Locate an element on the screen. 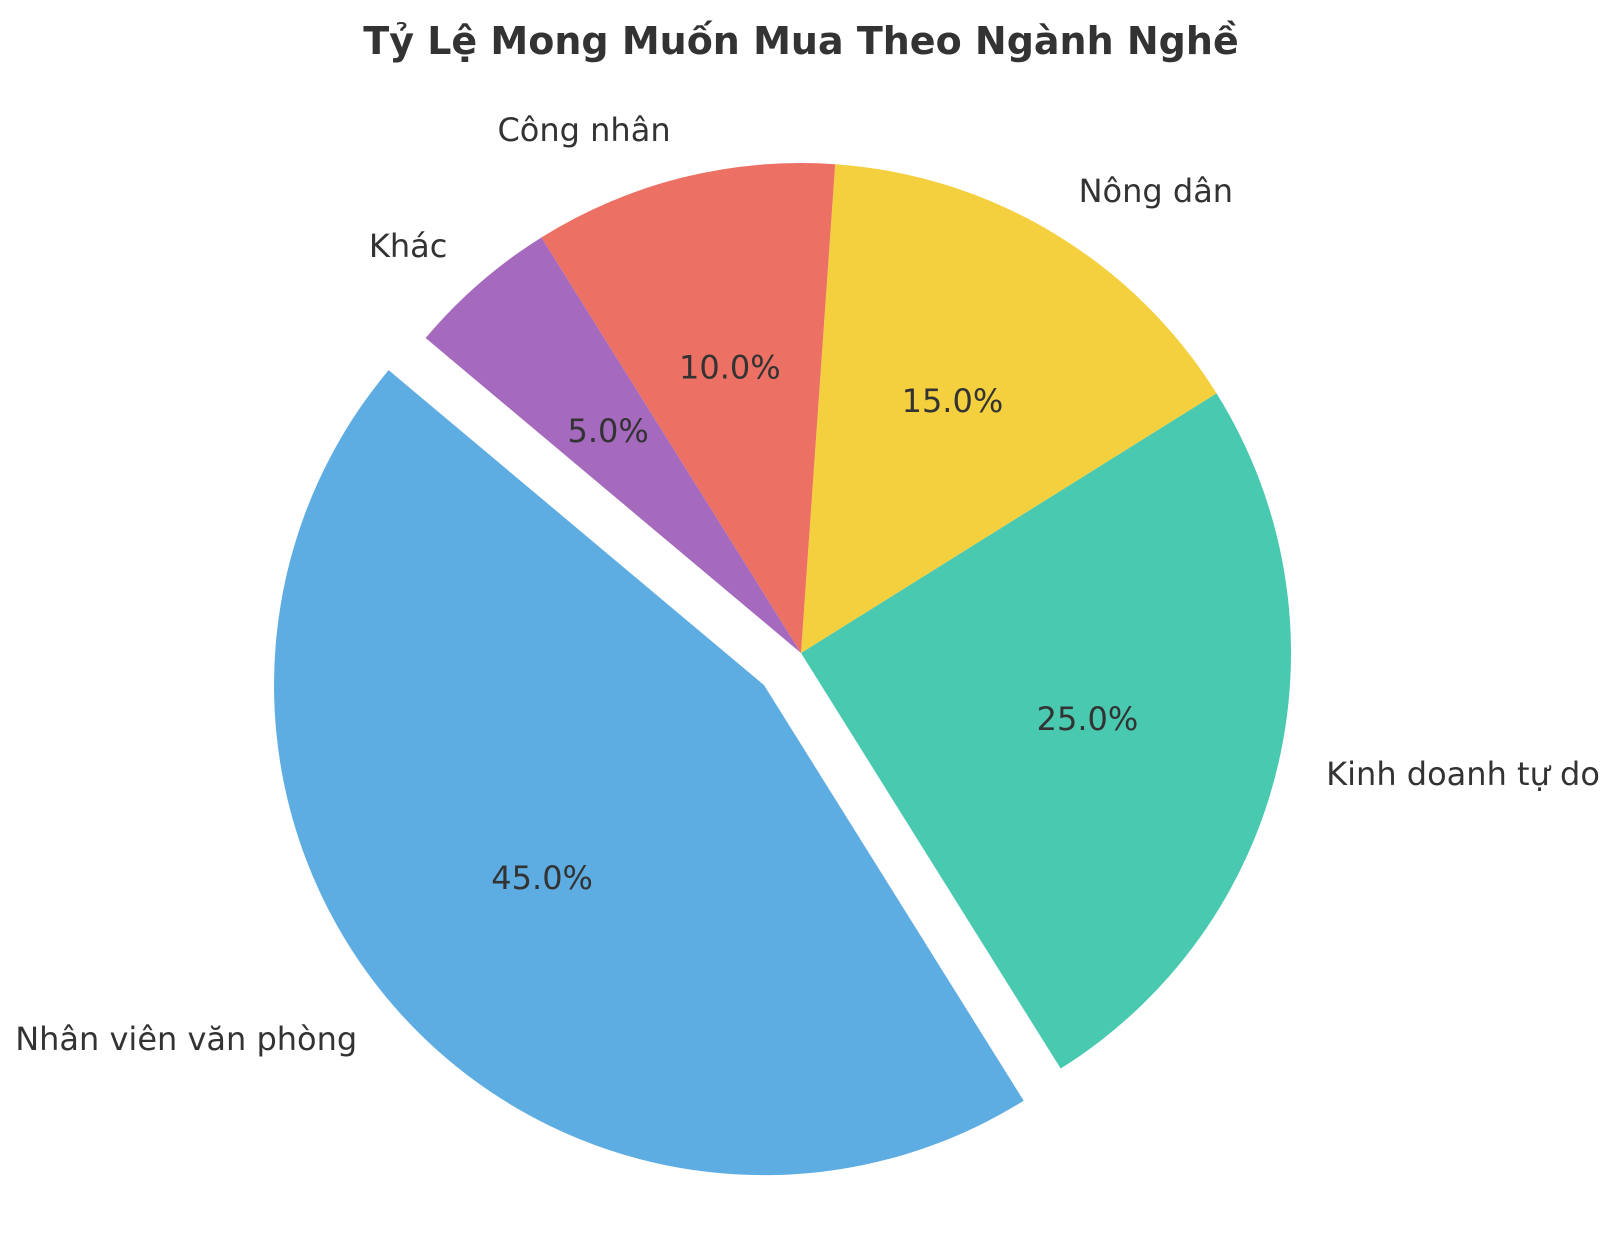 Image resolution: width=1602 pixels, height=1254 pixels. pct-label-kinh-doanh-tu-do: 25.0% is located at coordinates (1088, 719).